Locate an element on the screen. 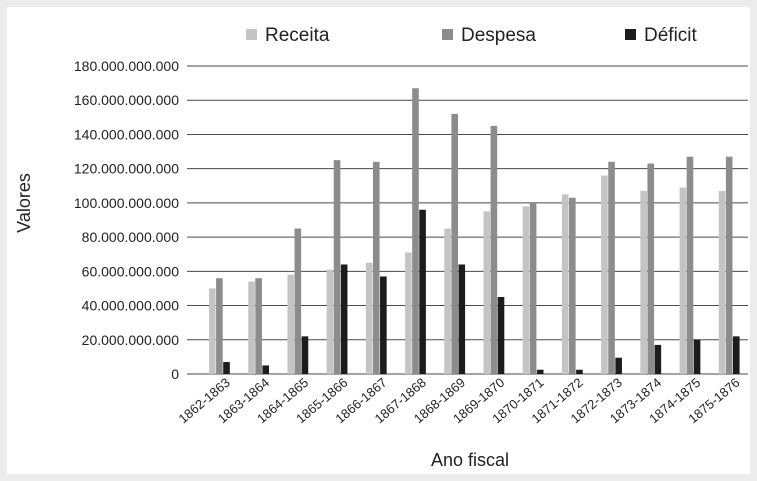  y-tick-label: 60.000.000.000 is located at coordinates (131, 271).